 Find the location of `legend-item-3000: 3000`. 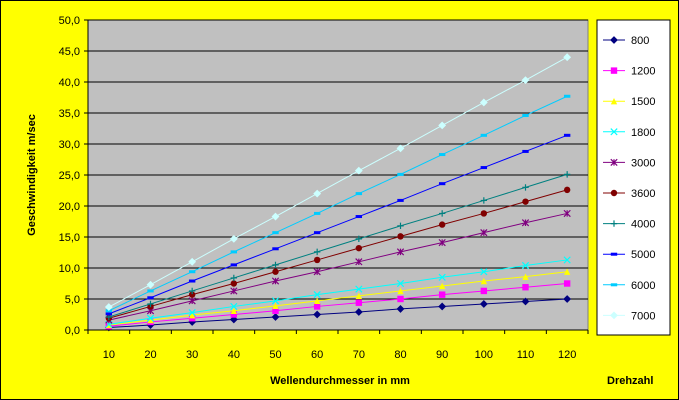

legend-item-3000: 3000 is located at coordinates (629, 163).